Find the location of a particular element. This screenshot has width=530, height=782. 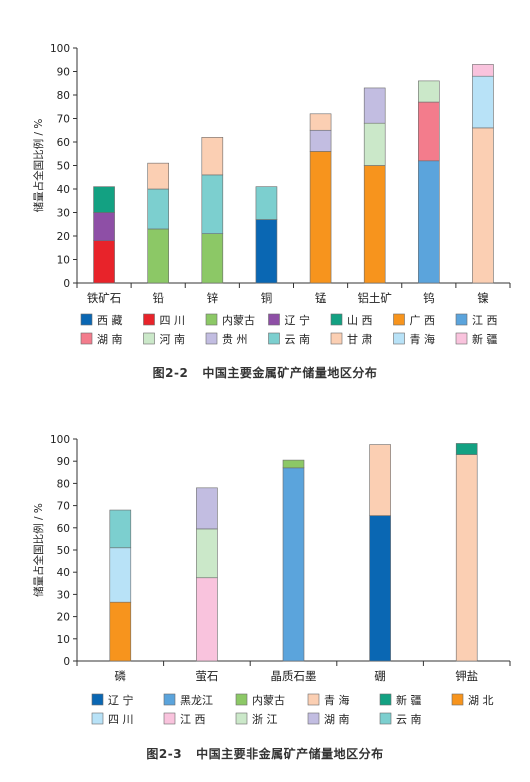

x-tick-label: 晶质石墨 is located at coordinates (294, 676).